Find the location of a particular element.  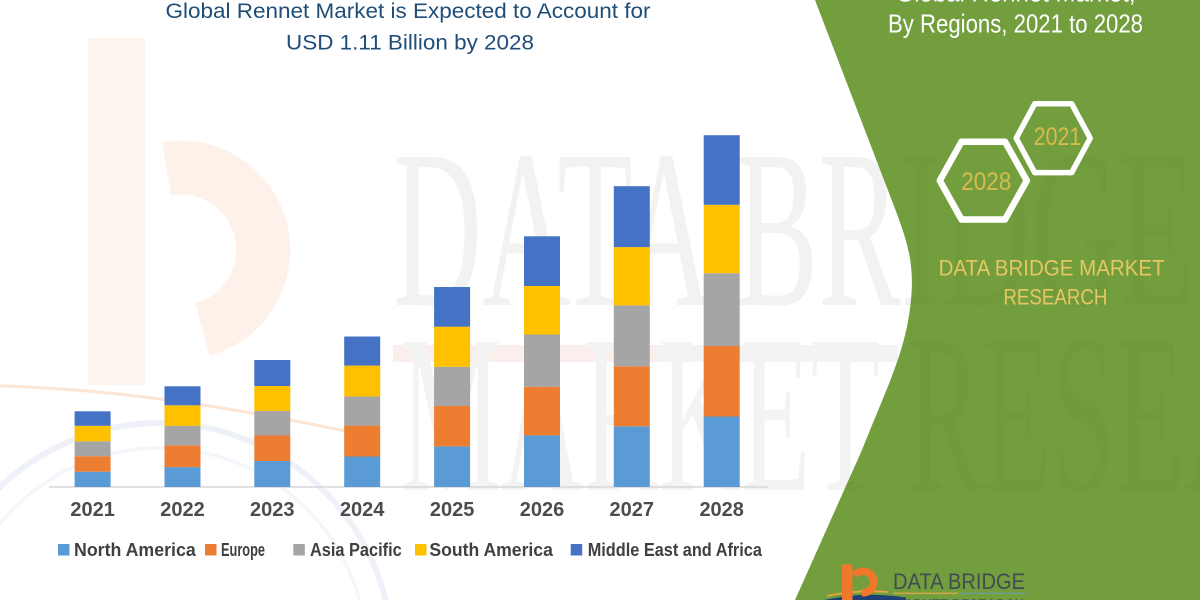

svg-text: 2023 is located at coordinates (272, 510).